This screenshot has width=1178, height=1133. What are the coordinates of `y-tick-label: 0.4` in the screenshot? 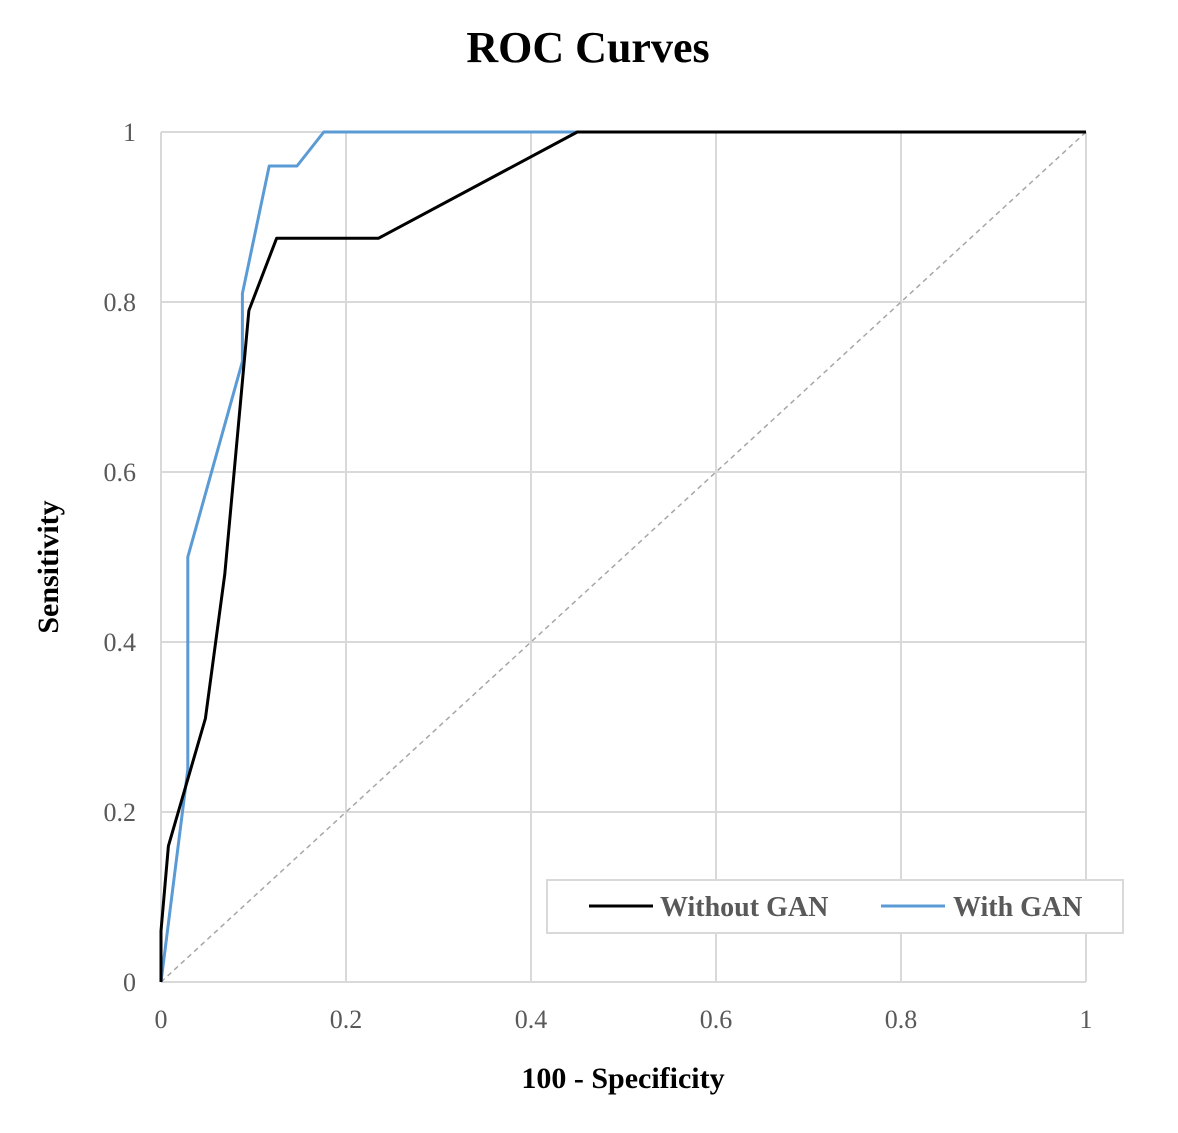 It's located at (120, 642).